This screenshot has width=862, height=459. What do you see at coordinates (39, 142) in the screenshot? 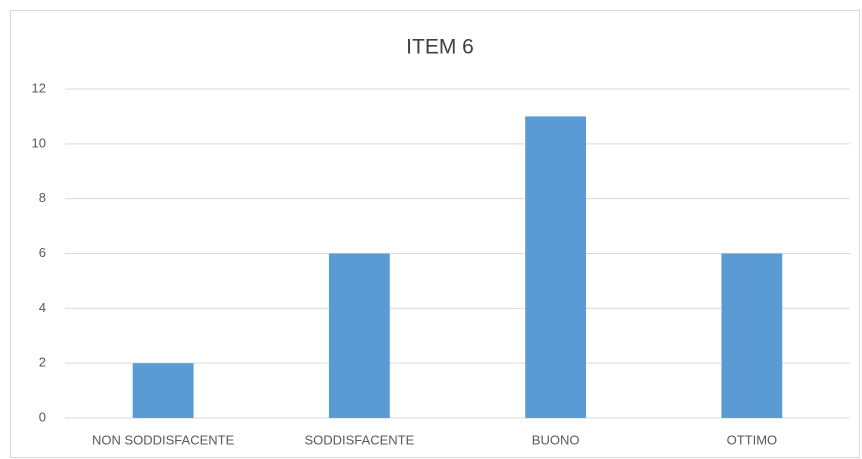
I see `y-tick-label: 10` at bounding box center [39, 142].